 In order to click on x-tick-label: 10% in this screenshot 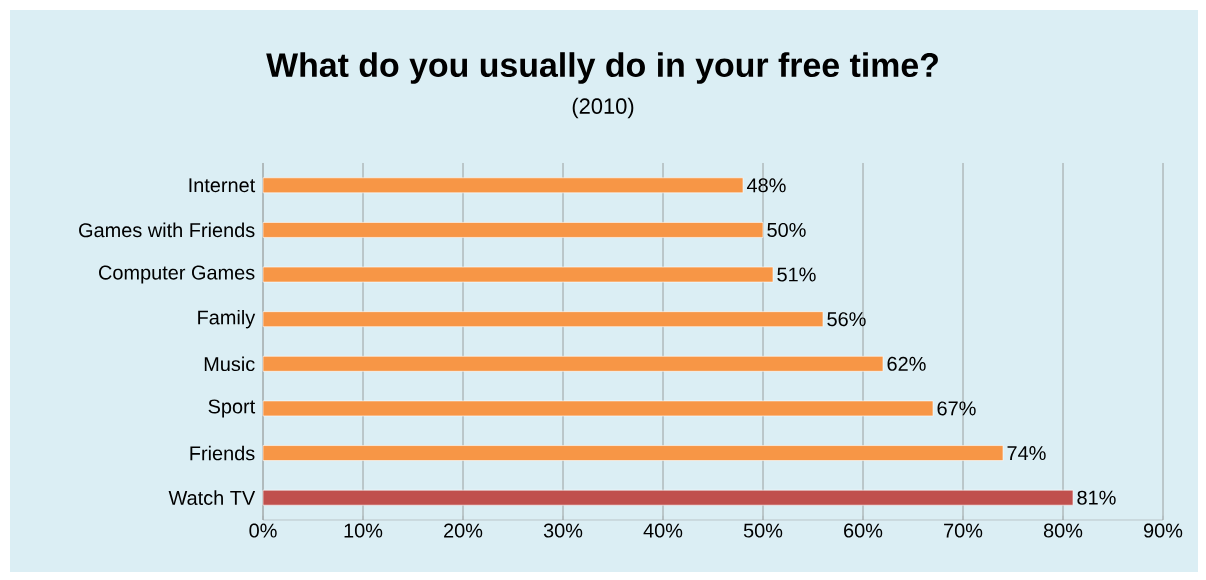, I will do `click(363, 530)`.